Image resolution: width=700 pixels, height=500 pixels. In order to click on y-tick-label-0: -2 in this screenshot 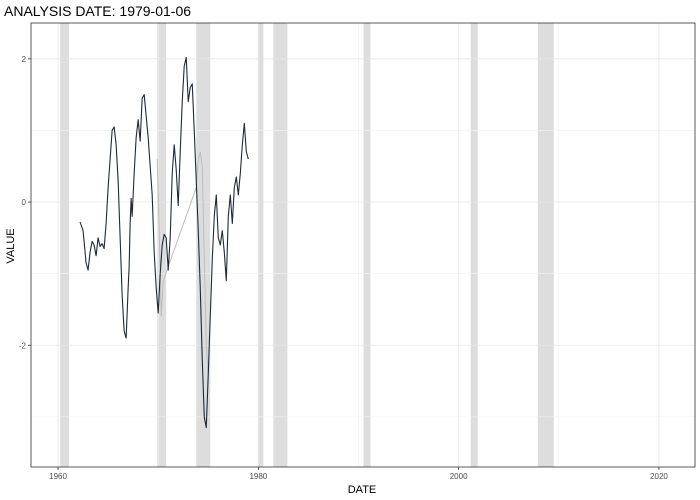, I will do `click(23, 345)`.